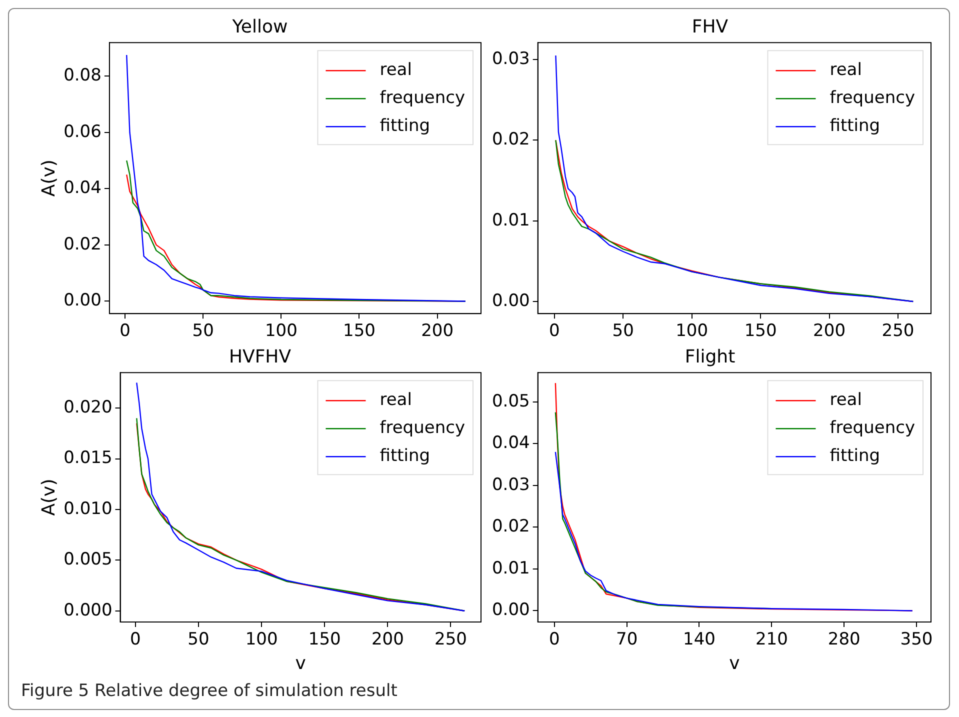 The image size is (959, 717). What do you see at coordinates (771, 640) in the screenshot?
I see `x-tick-label: 210` at bounding box center [771, 640].